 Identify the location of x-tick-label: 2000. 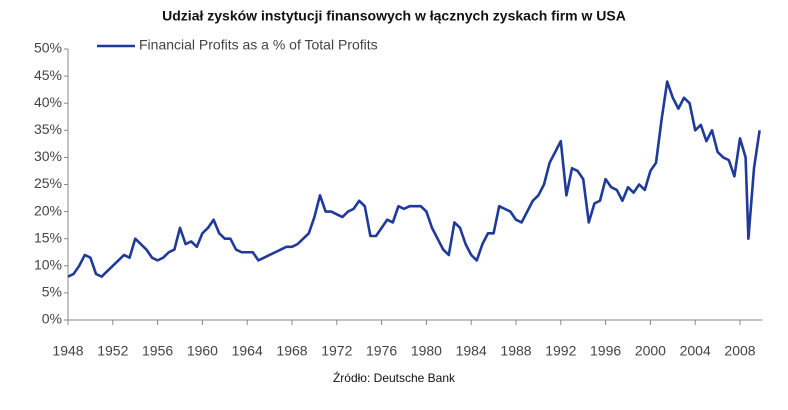
(650, 351).